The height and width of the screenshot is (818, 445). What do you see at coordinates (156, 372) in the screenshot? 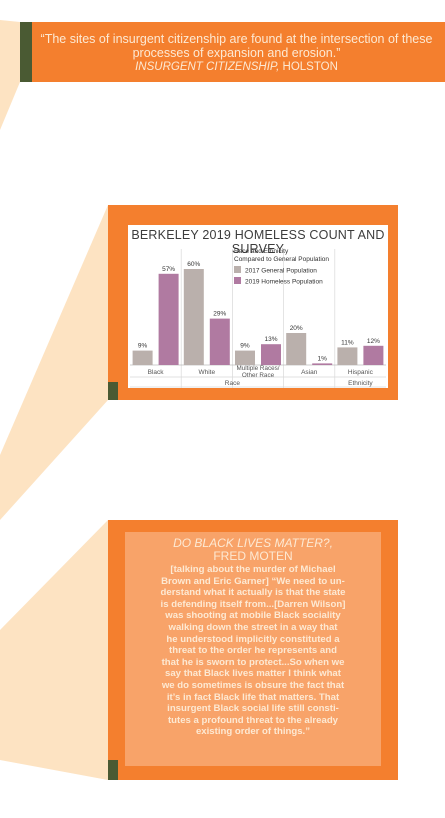
I see `category-label: Black` at bounding box center [156, 372].